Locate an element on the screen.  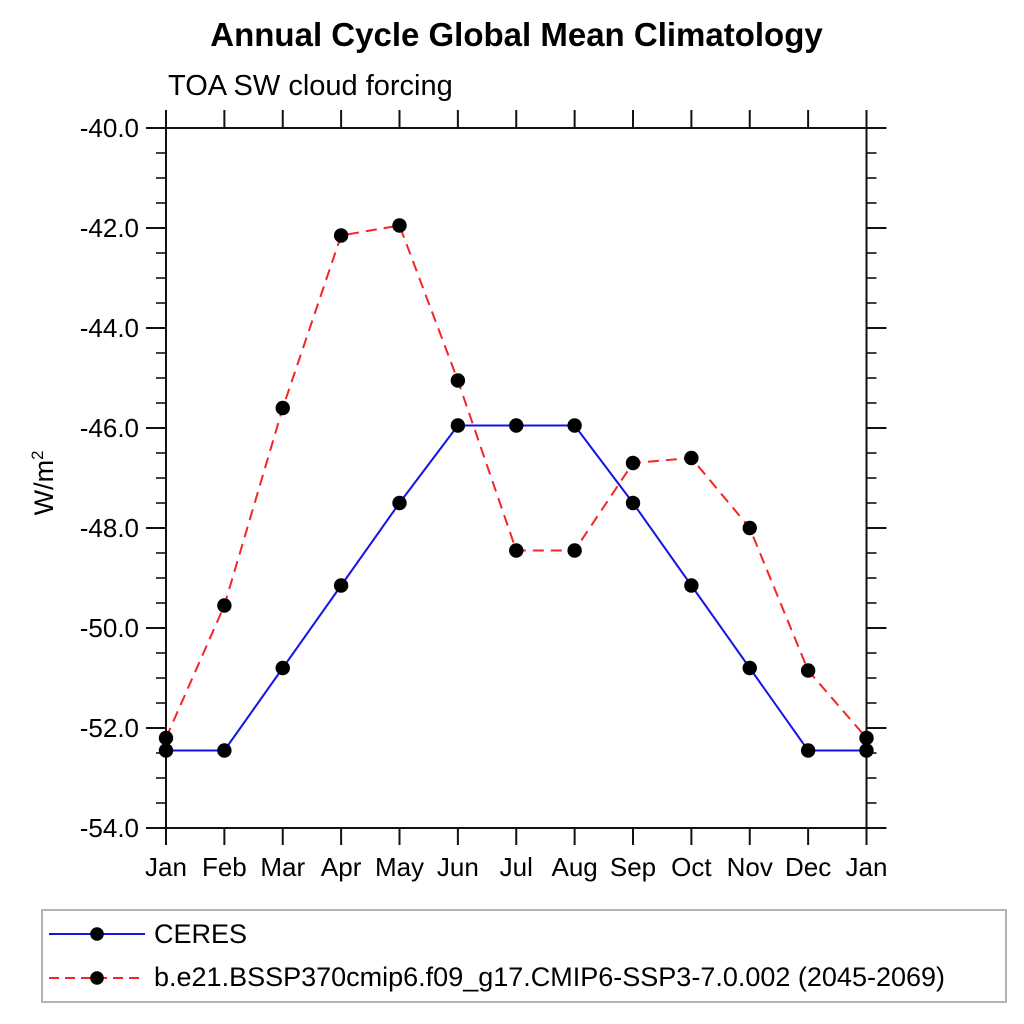
y-tick-label: -52.0 is located at coordinates (109, 728).